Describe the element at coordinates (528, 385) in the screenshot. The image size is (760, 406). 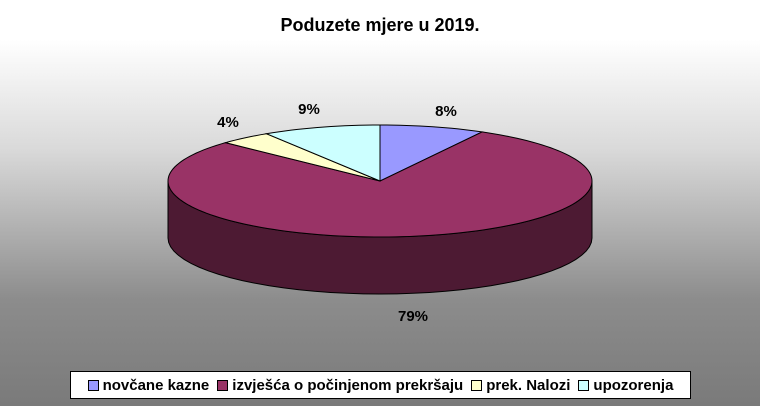
I see `legend-label: prek. Nalozi` at that location.